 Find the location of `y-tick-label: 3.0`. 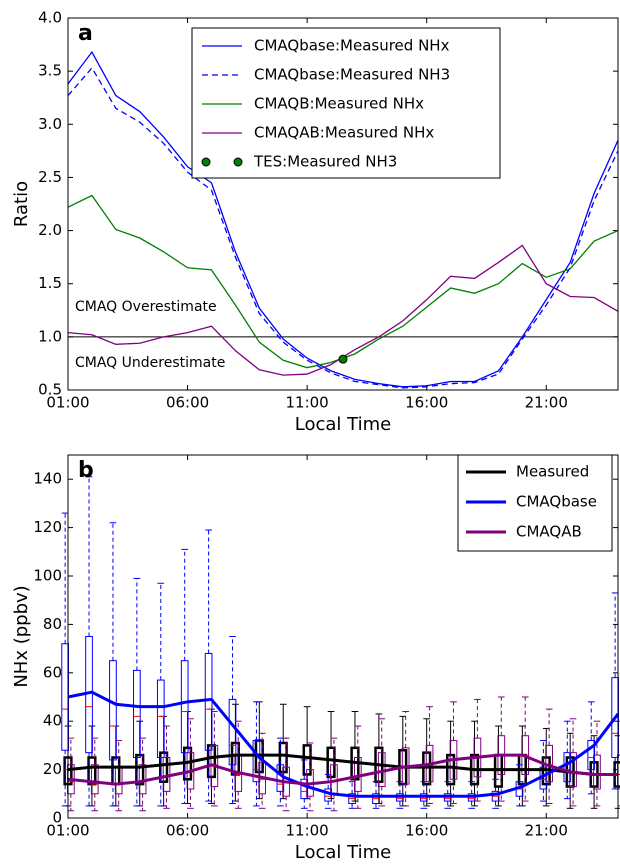

y-tick-label: 3.0 is located at coordinates (50, 124).